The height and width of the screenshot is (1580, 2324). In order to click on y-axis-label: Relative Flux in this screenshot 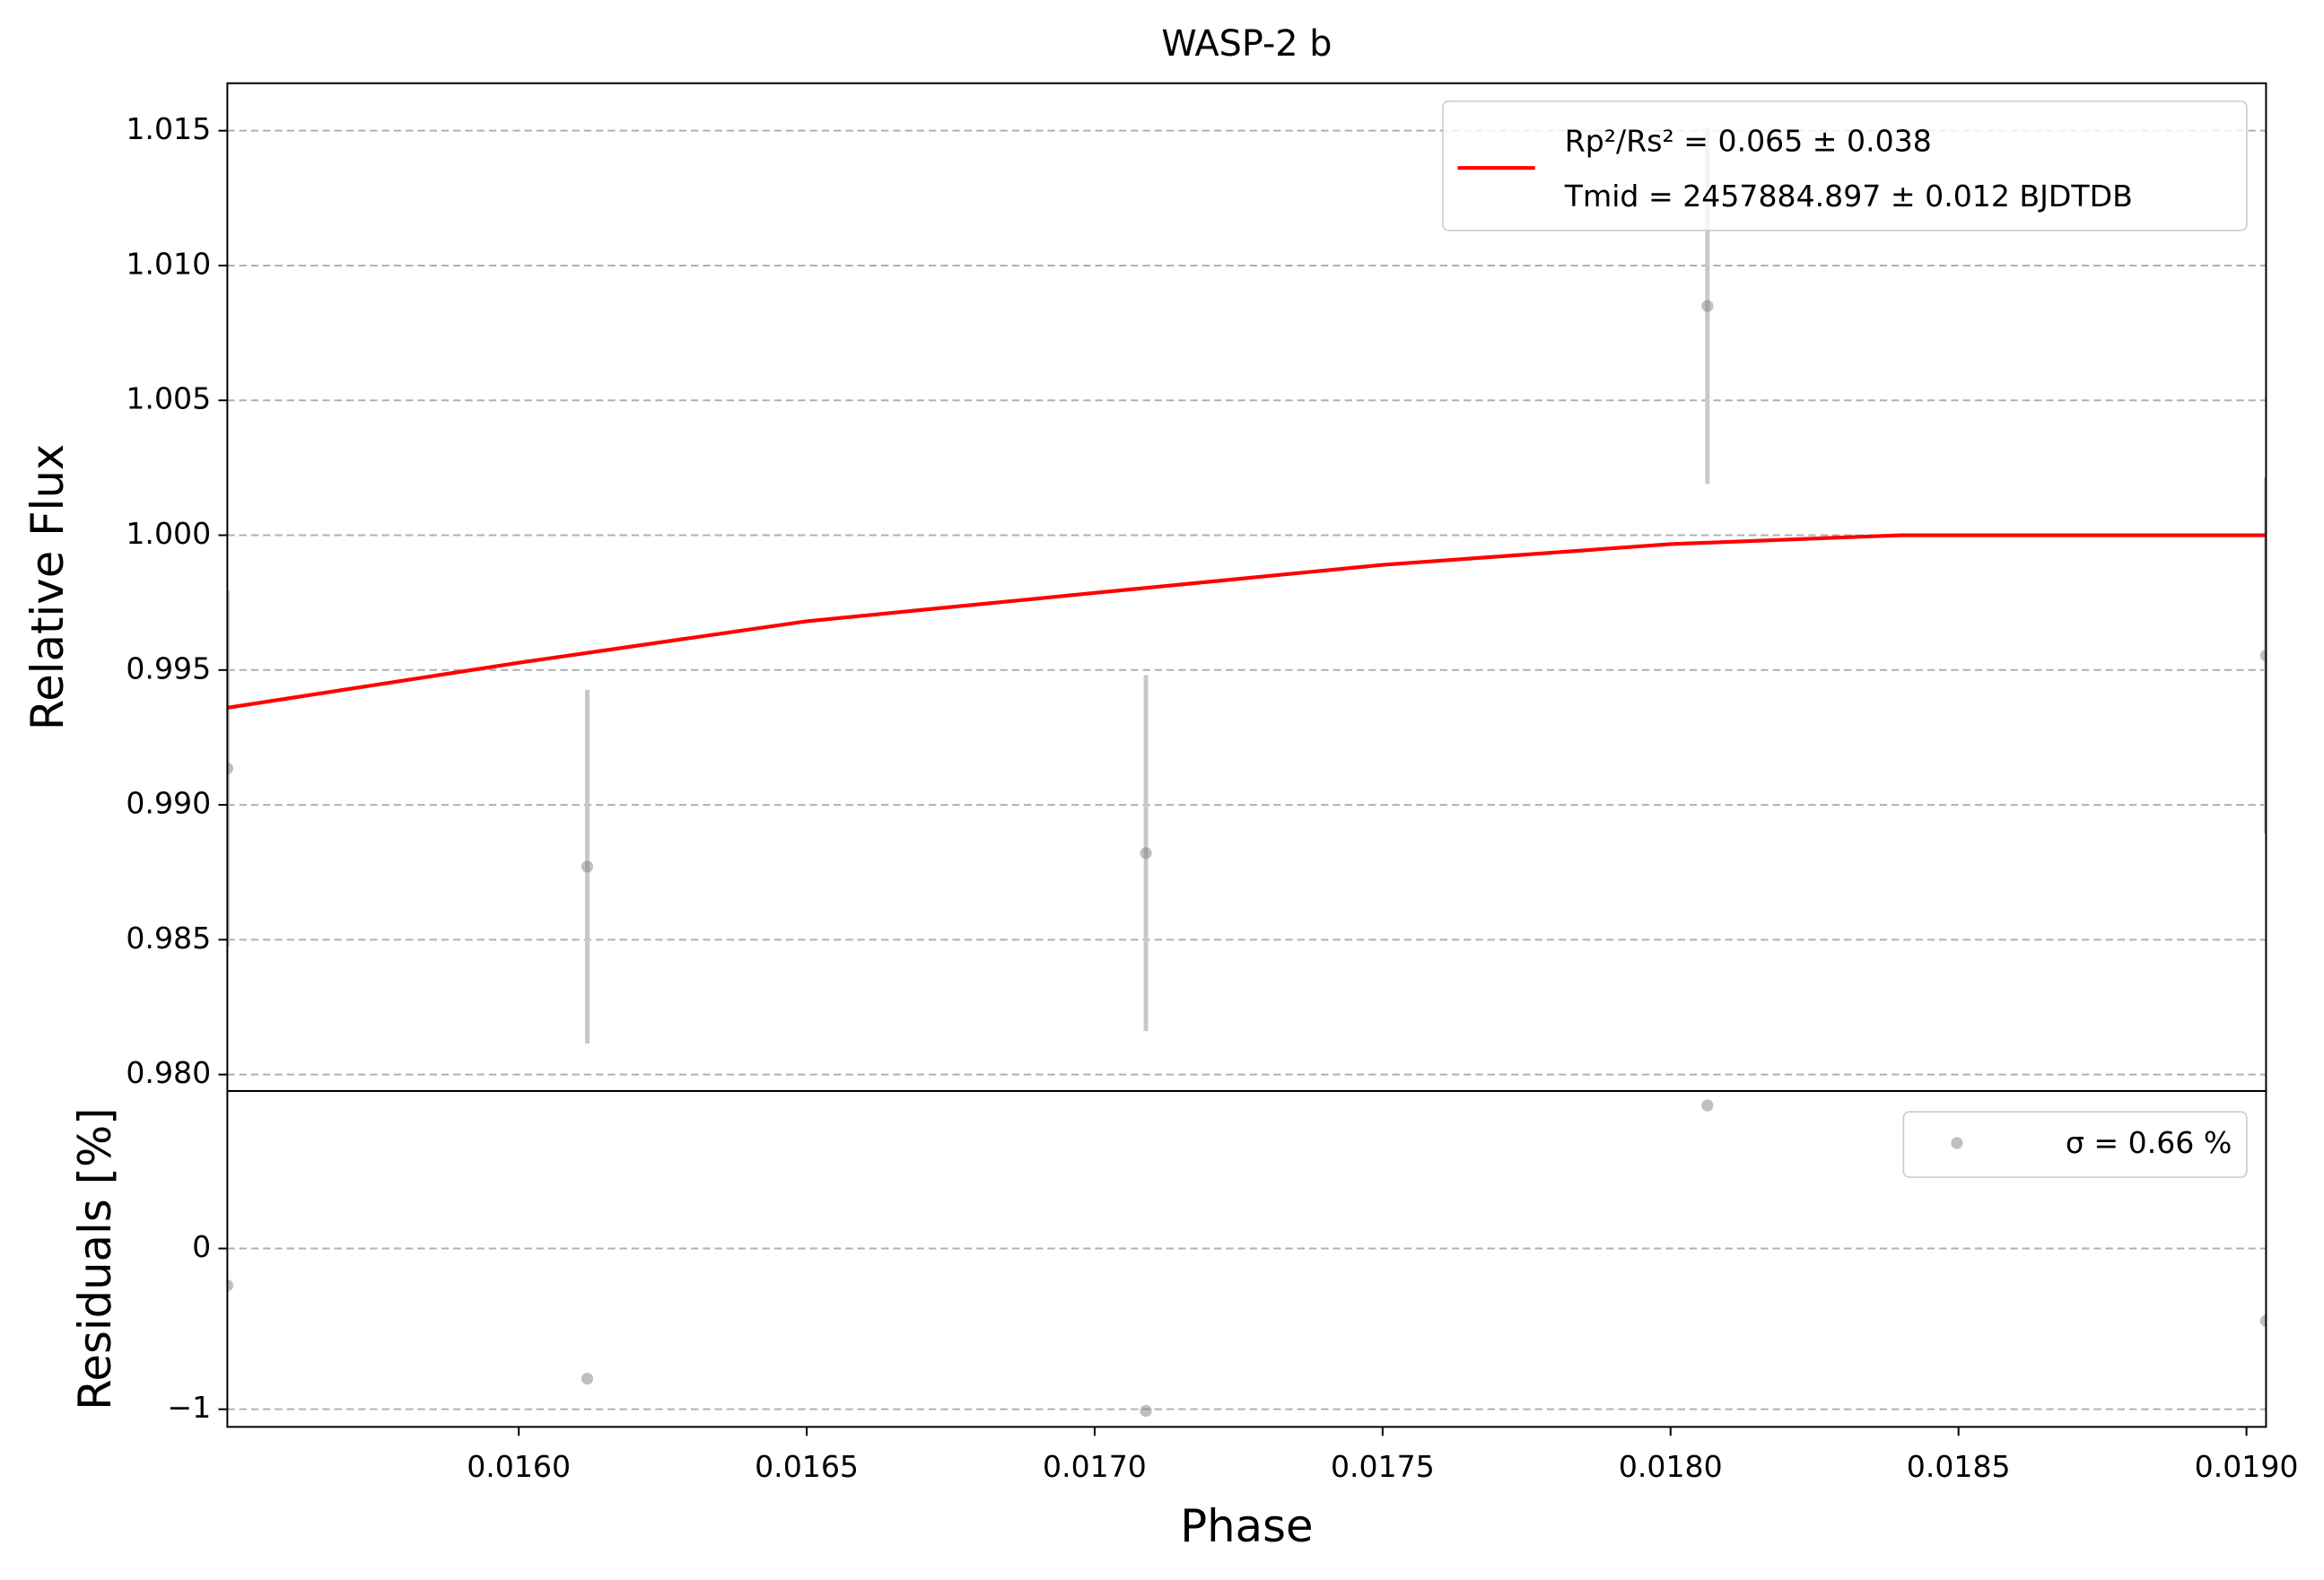, I will do `click(48, 587)`.